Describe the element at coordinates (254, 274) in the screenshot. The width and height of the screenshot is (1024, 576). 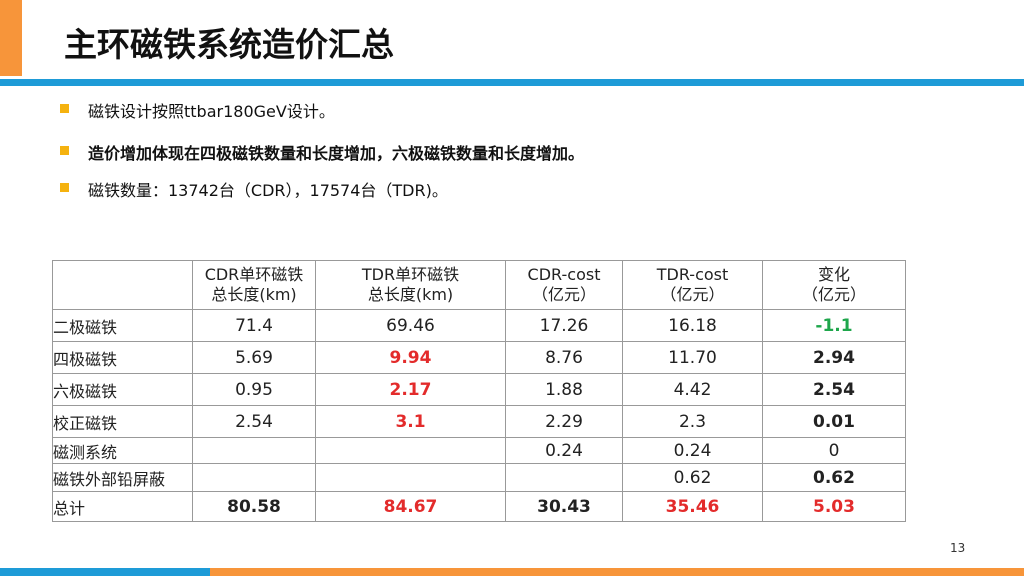
I see `header-line: CDR单环磁铁` at that location.